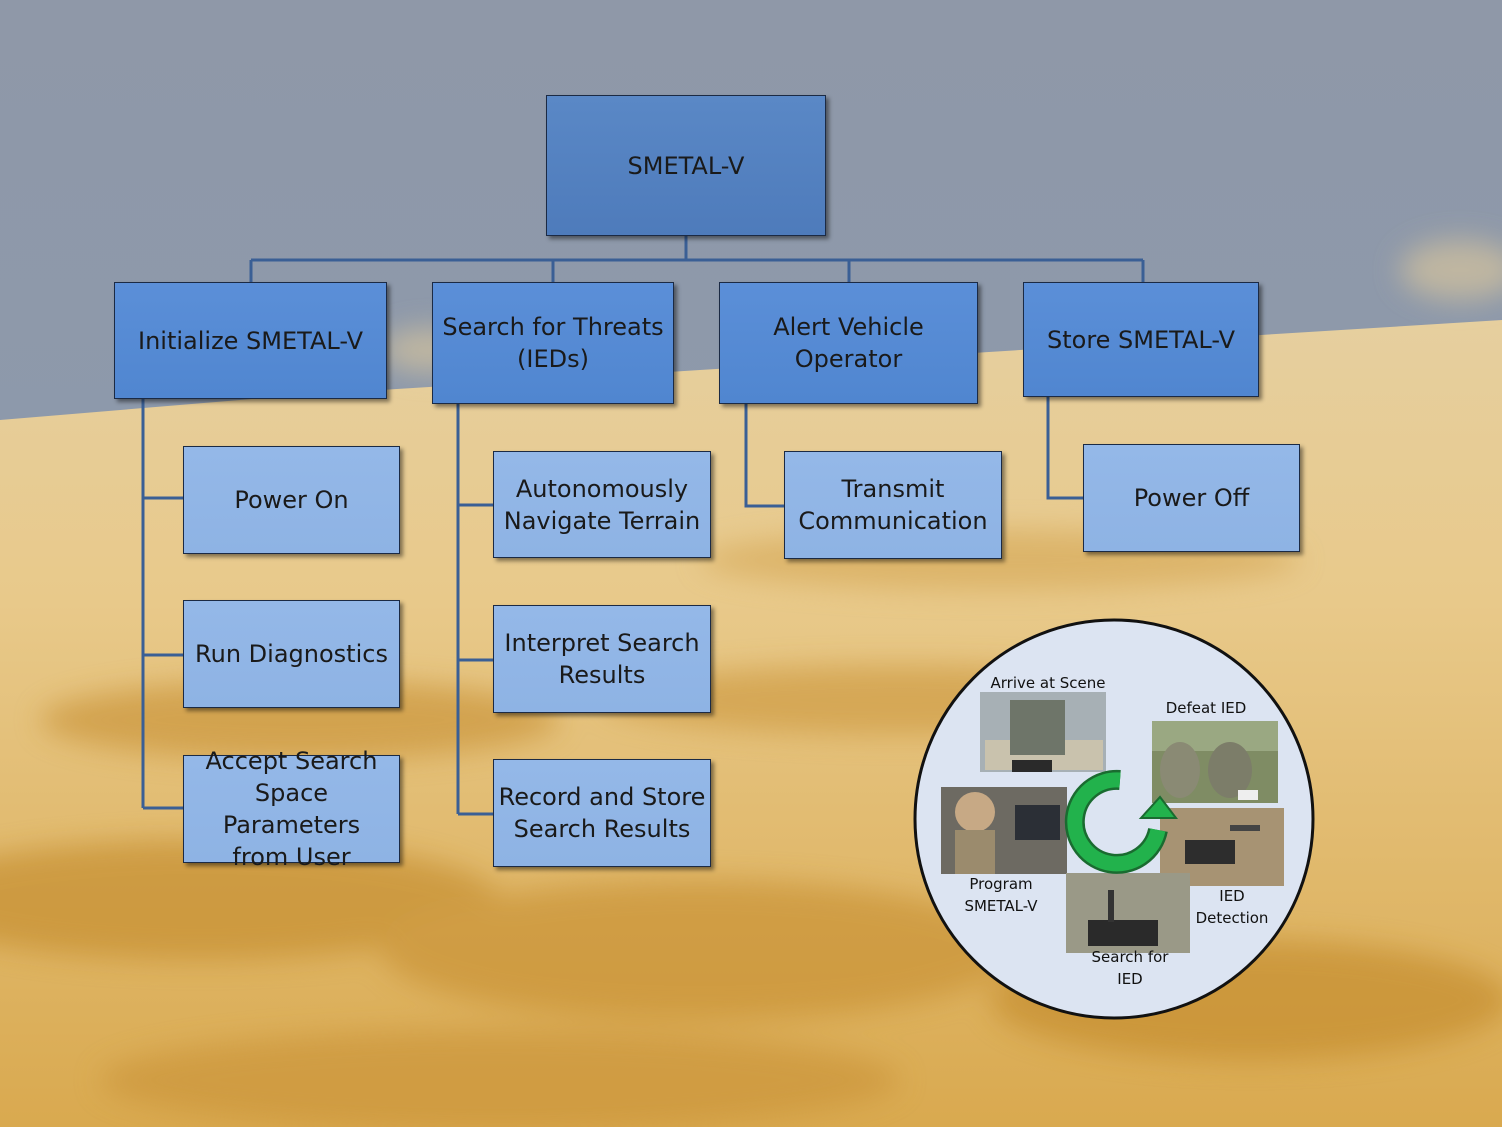 The height and width of the screenshot is (1127, 1502). I want to click on subfunction-transmit-communication: Transmit Communication, so click(893, 505).